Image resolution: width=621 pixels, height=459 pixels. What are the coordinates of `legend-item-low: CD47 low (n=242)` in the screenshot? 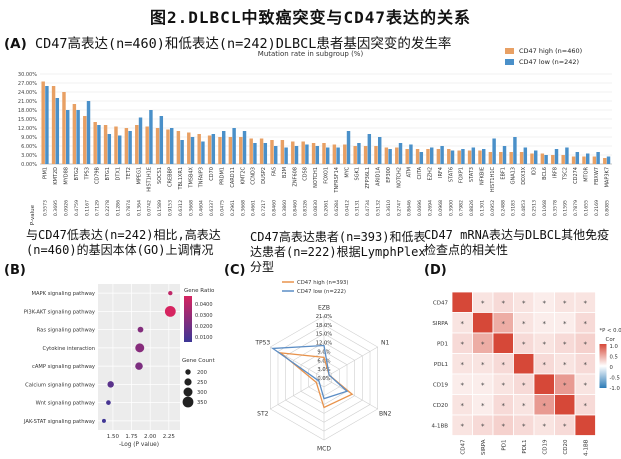 It's located at (543, 61).